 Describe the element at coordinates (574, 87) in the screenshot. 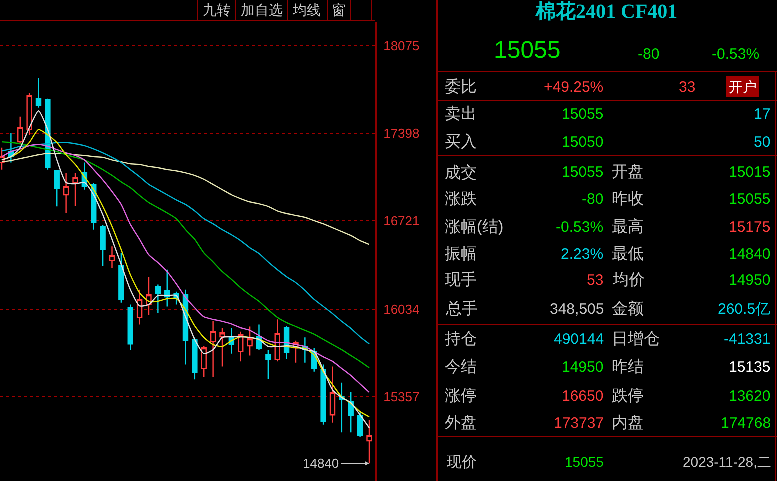

I see `text: +49.25%` at that location.